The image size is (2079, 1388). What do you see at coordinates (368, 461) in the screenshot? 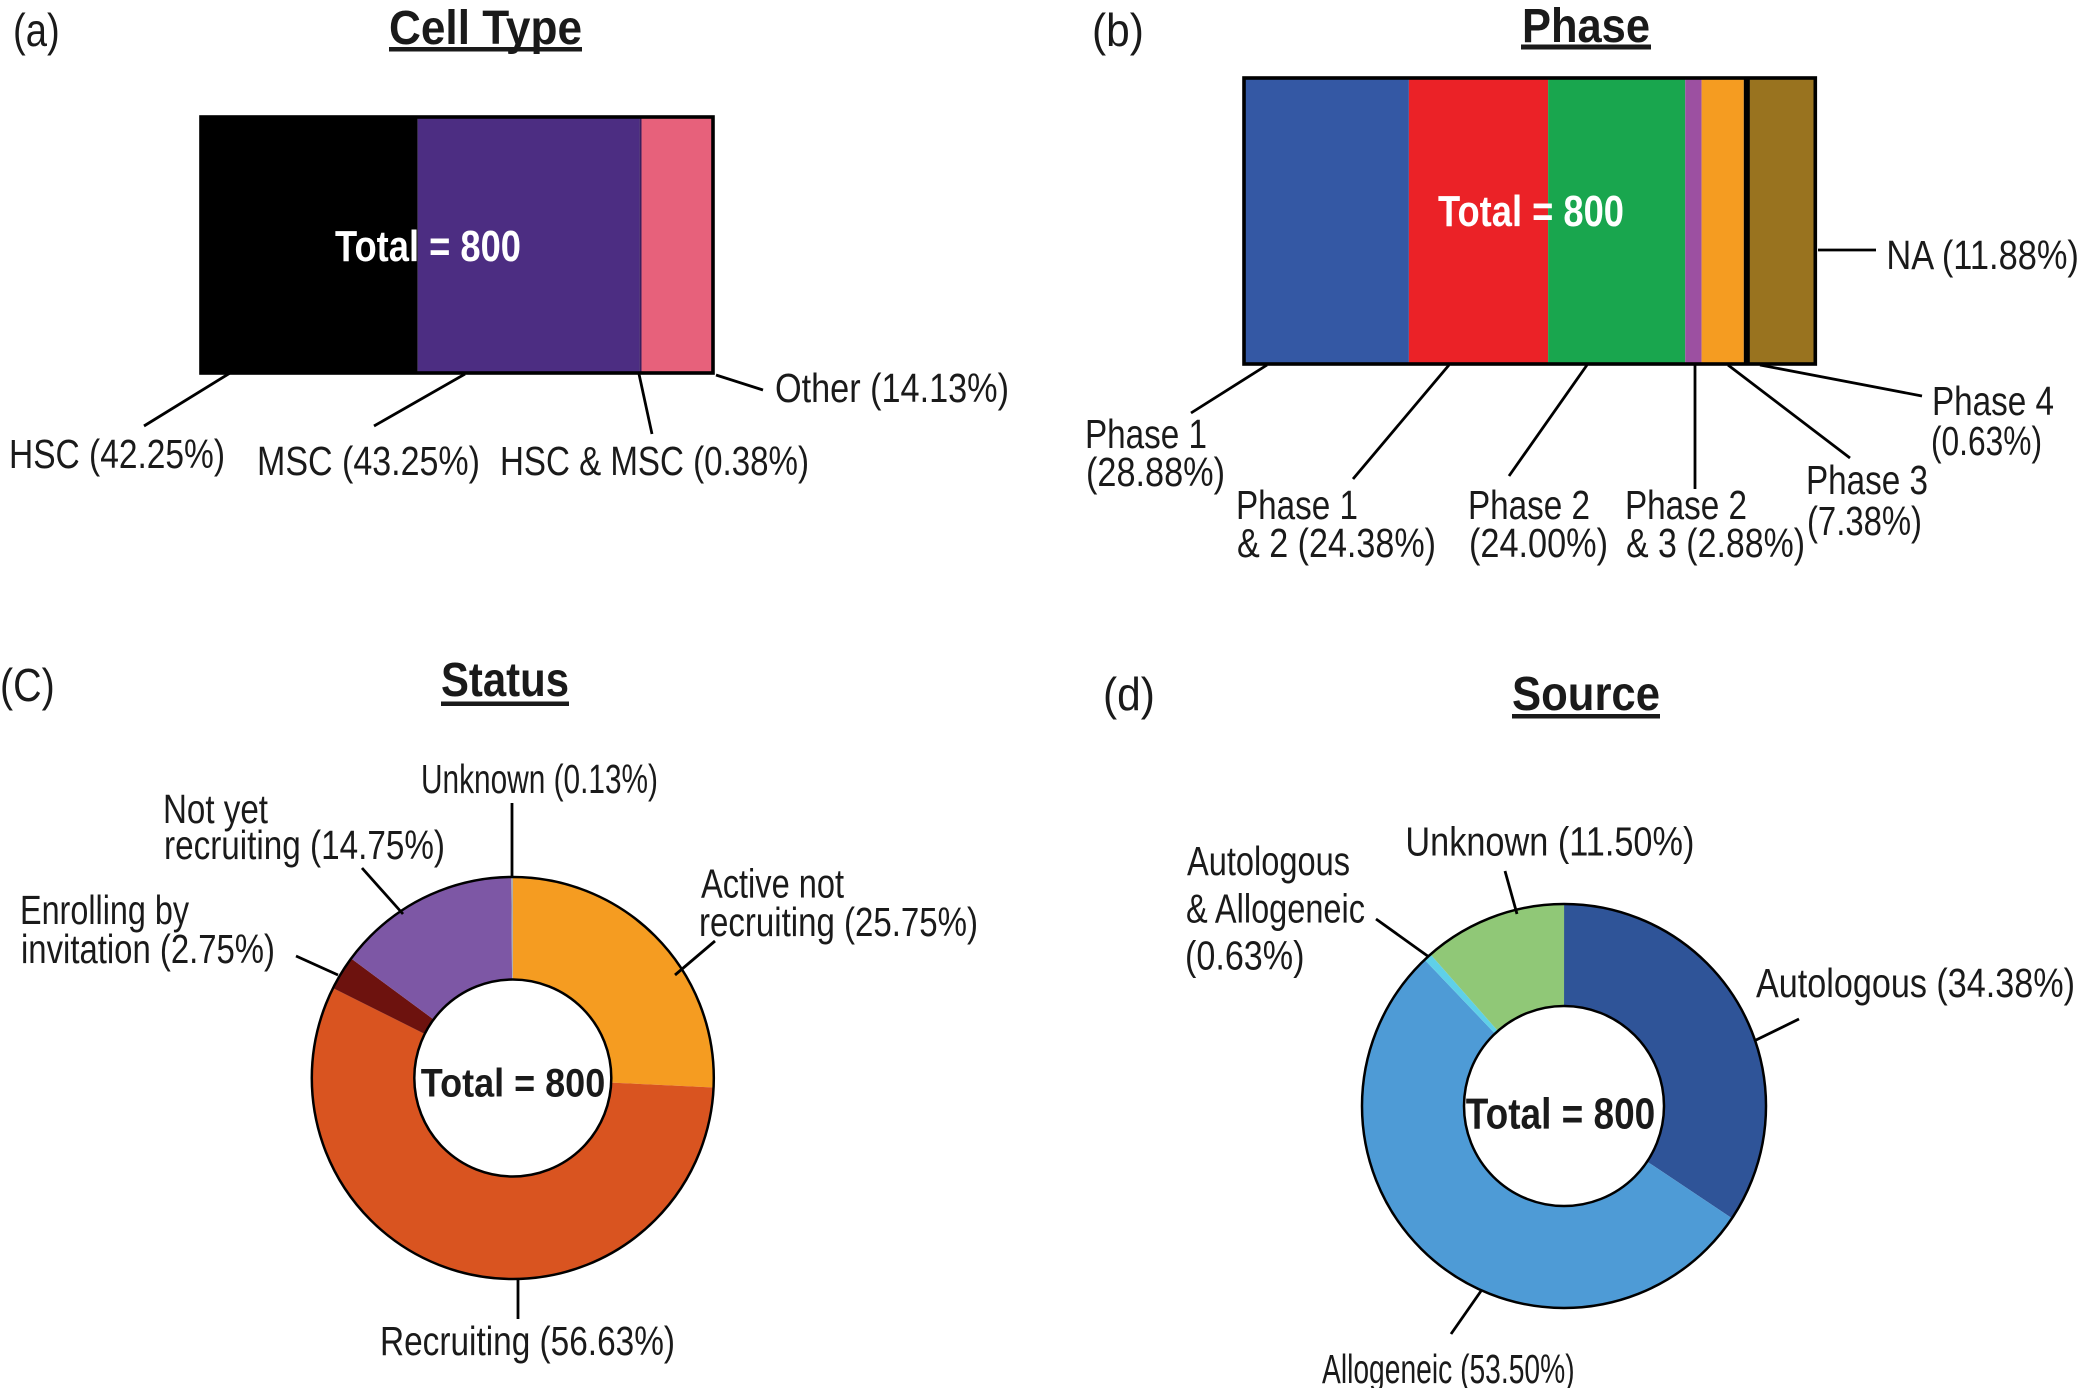
I see `svg-text: MSC (43.25%)` at bounding box center [368, 461].